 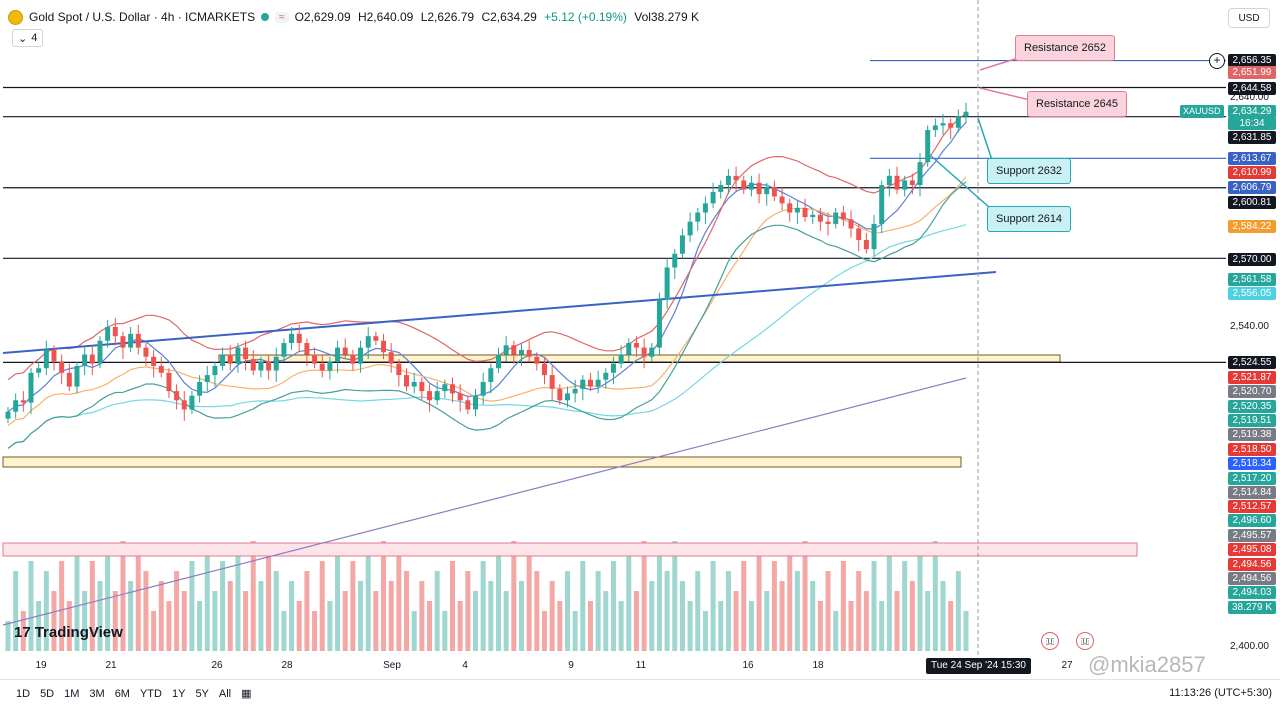 What do you see at coordinates (1077, 104) in the screenshot?
I see `resistance-2645-note: Resistance 2645` at bounding box center [1077, 104].